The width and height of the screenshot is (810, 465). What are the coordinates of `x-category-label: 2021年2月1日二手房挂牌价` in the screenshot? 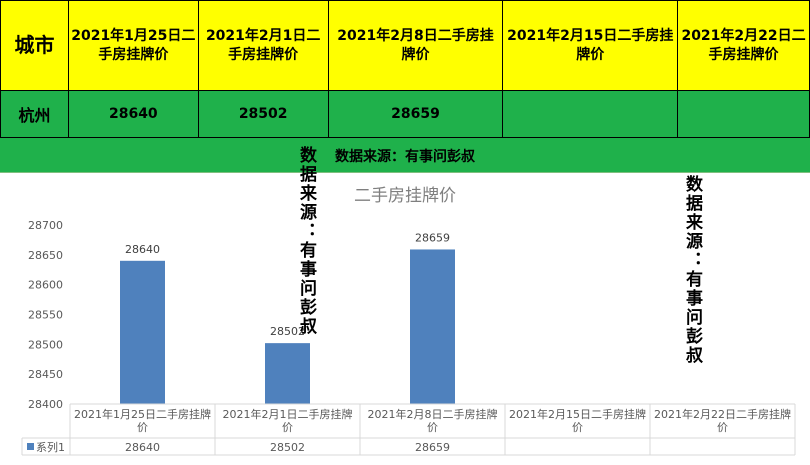 It's located at (288, 420).